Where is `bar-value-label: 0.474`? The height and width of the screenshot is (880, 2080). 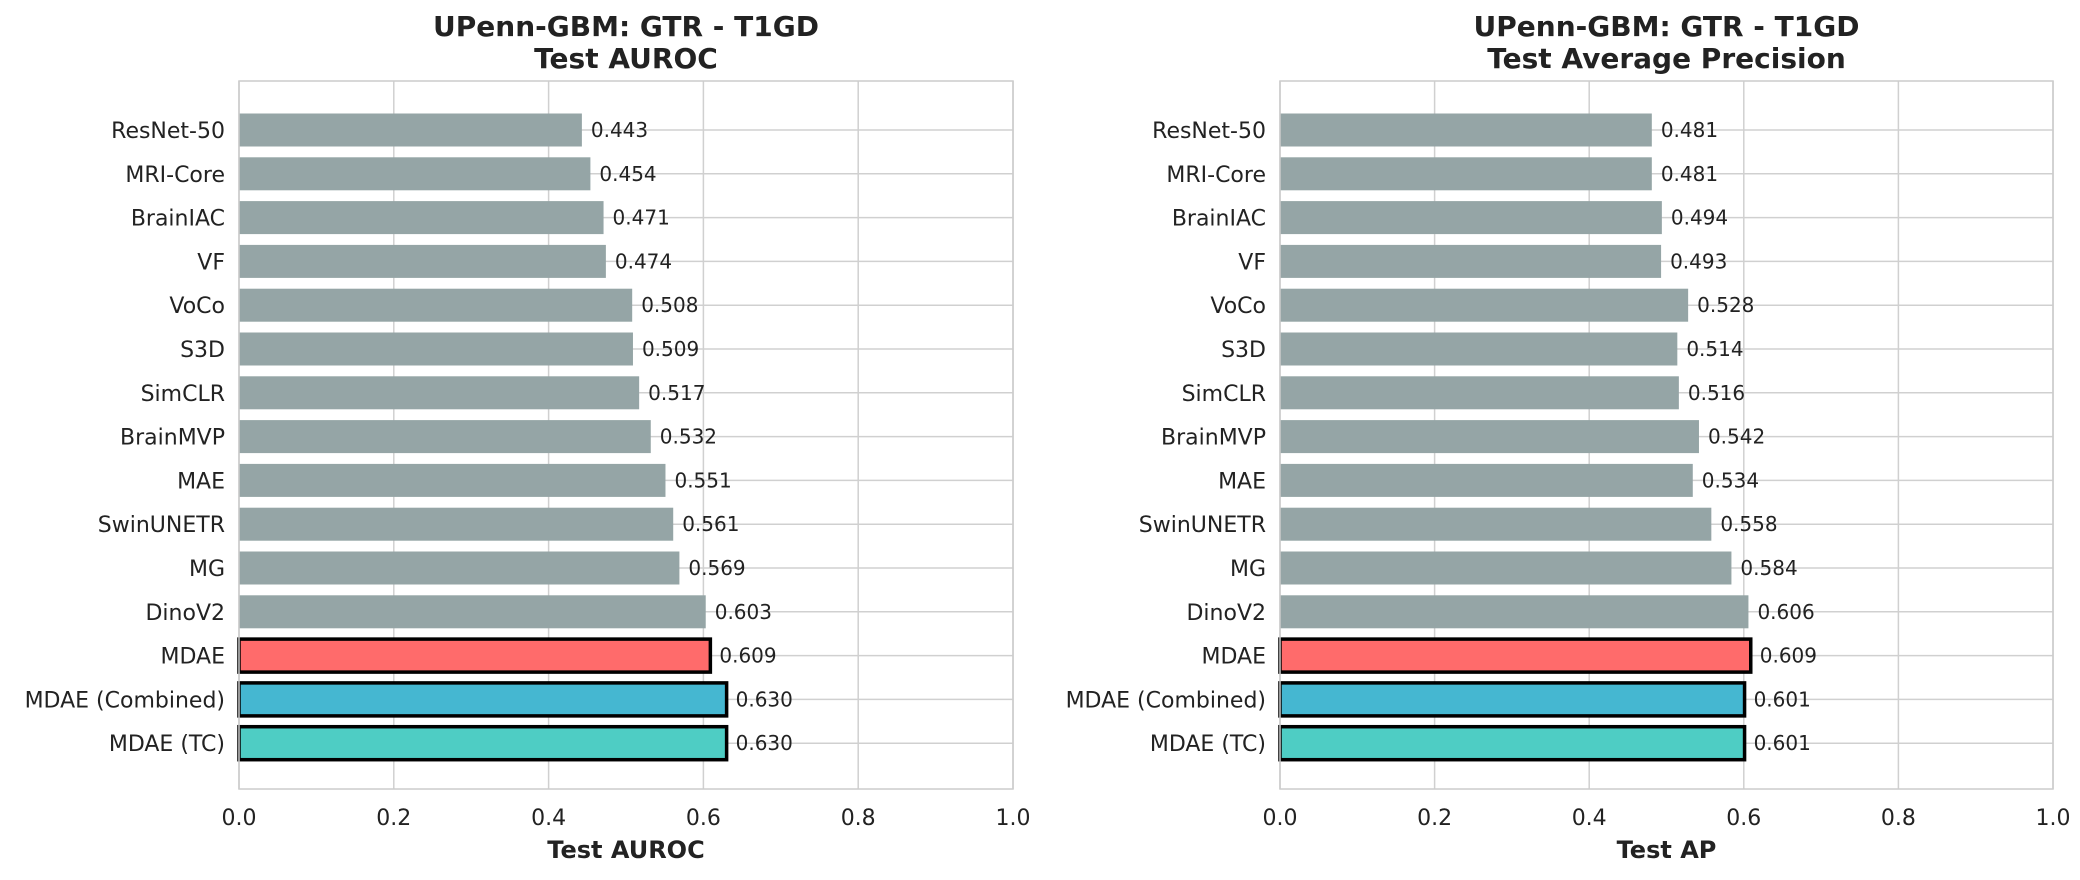
bar-value-label: 0.474 is located at coordinates (643, 261).